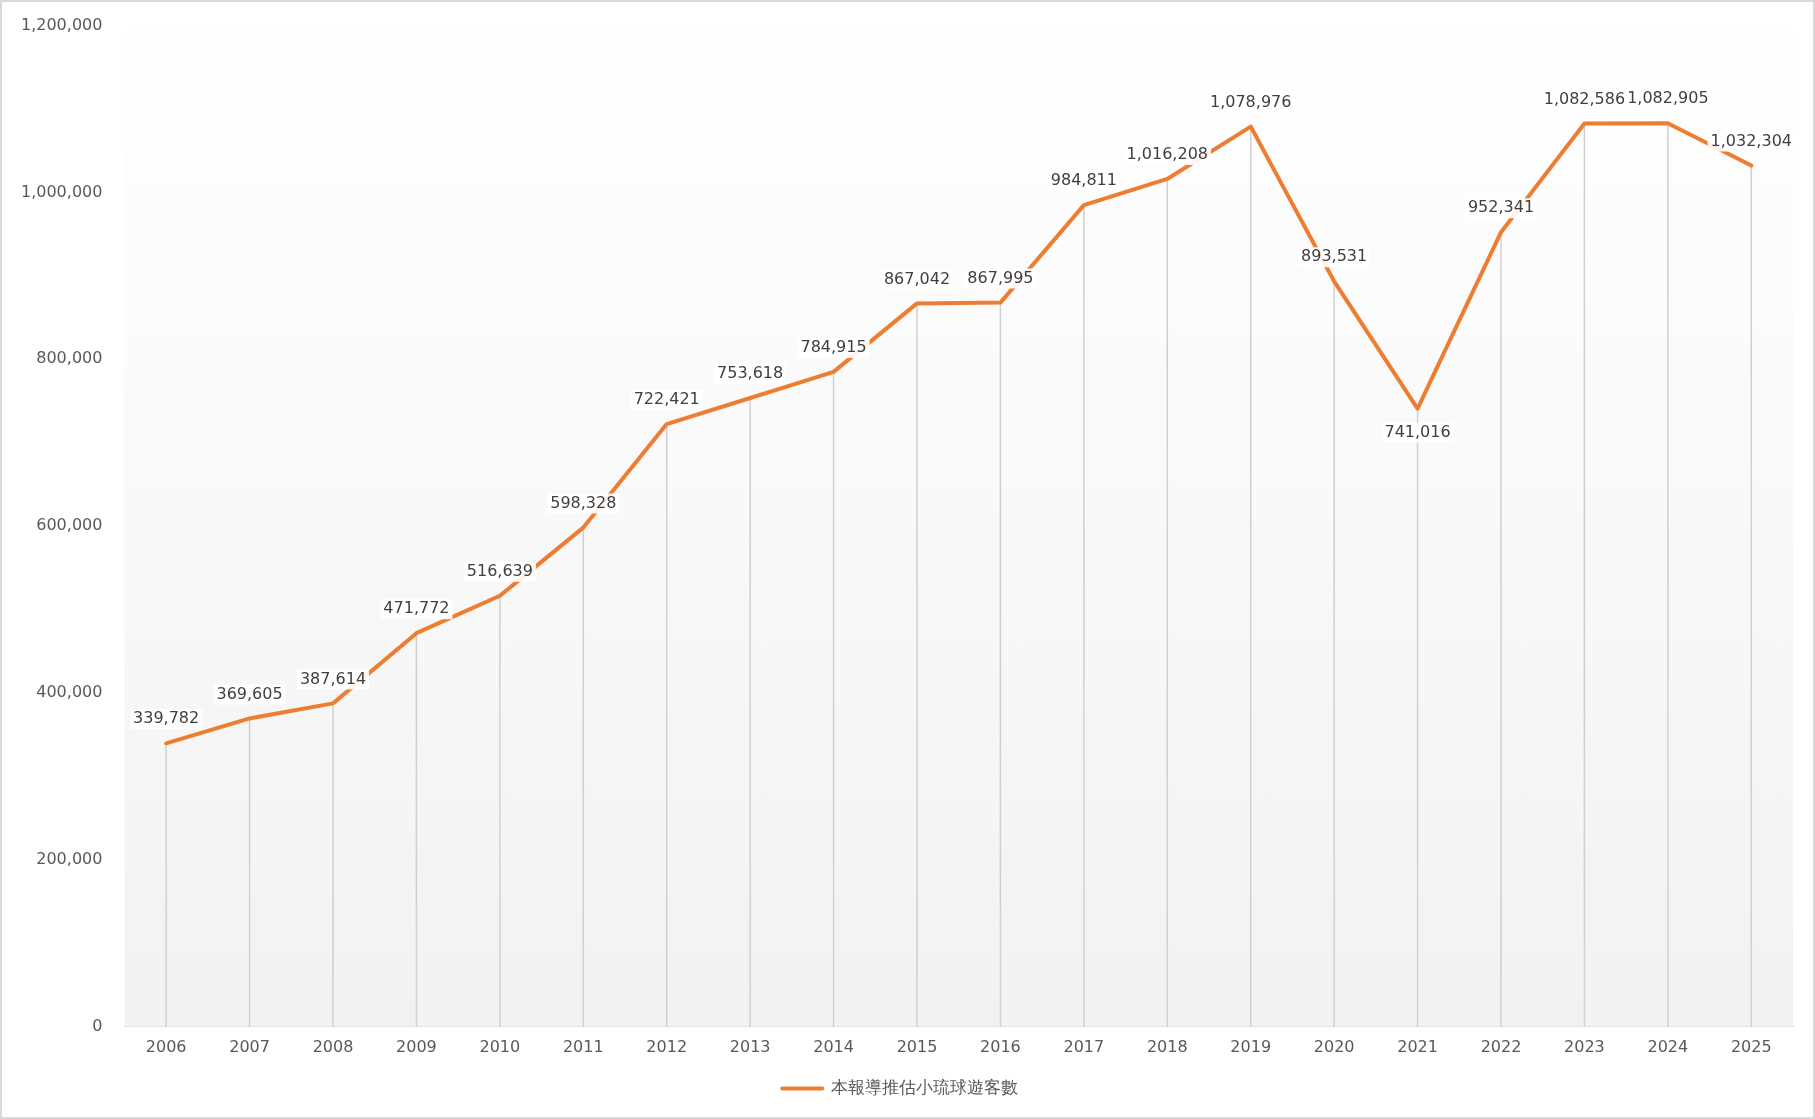 Image resolution: width=1815 pixels, height=1119 pixels. I want to click on x-tick-label: 2008, so click(333, 1046).